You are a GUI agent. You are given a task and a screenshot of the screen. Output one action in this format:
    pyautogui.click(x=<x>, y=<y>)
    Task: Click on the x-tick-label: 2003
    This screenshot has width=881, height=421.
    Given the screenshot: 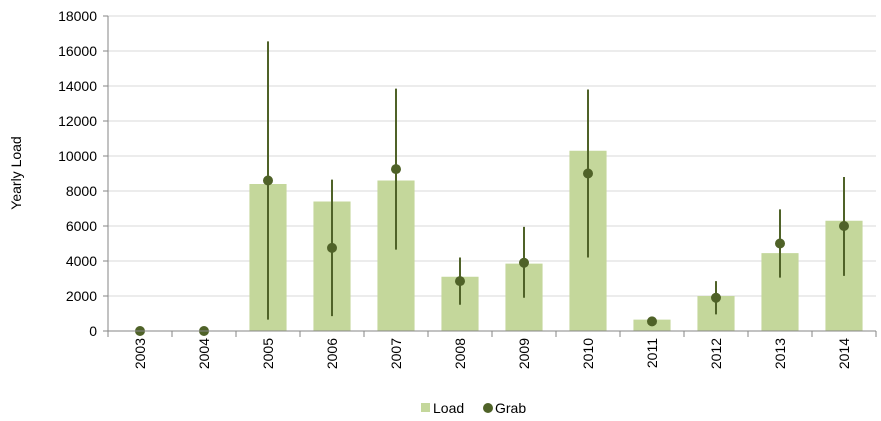 What is the action you would take?
    pyautogui.click(x=140, y=353)
    